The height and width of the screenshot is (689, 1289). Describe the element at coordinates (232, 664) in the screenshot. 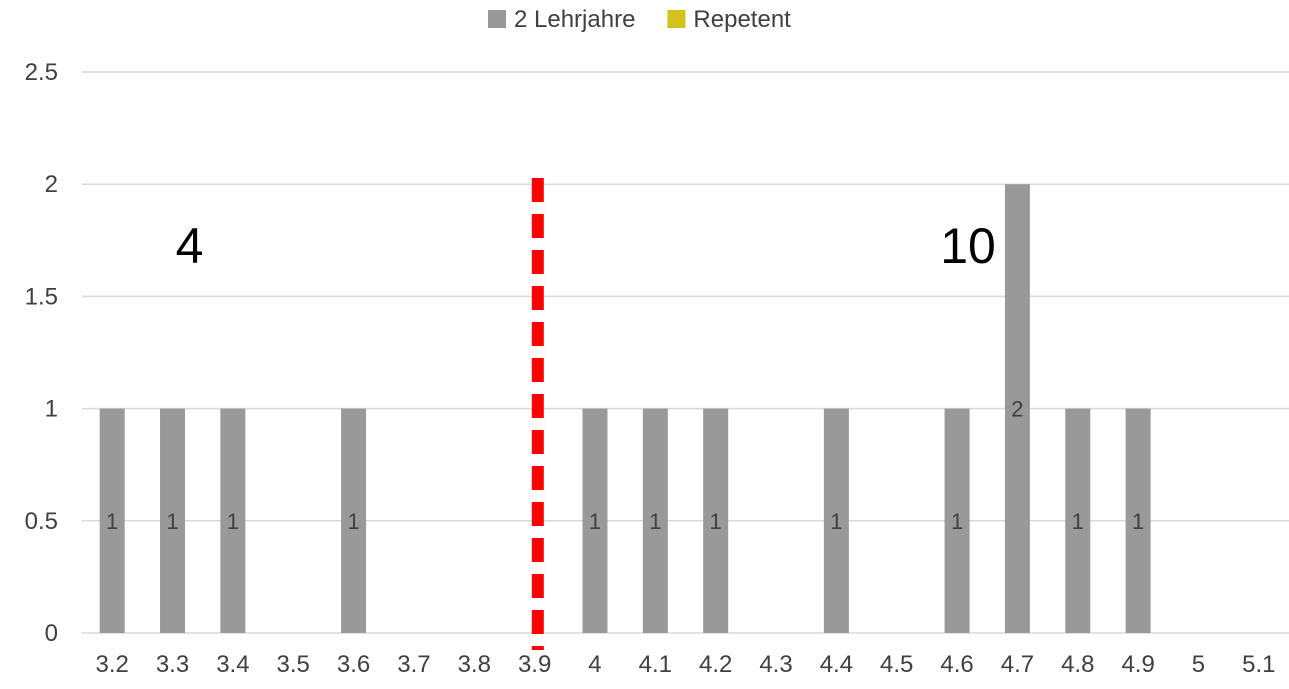

I see `x-tick-label: 3.4` at that location.